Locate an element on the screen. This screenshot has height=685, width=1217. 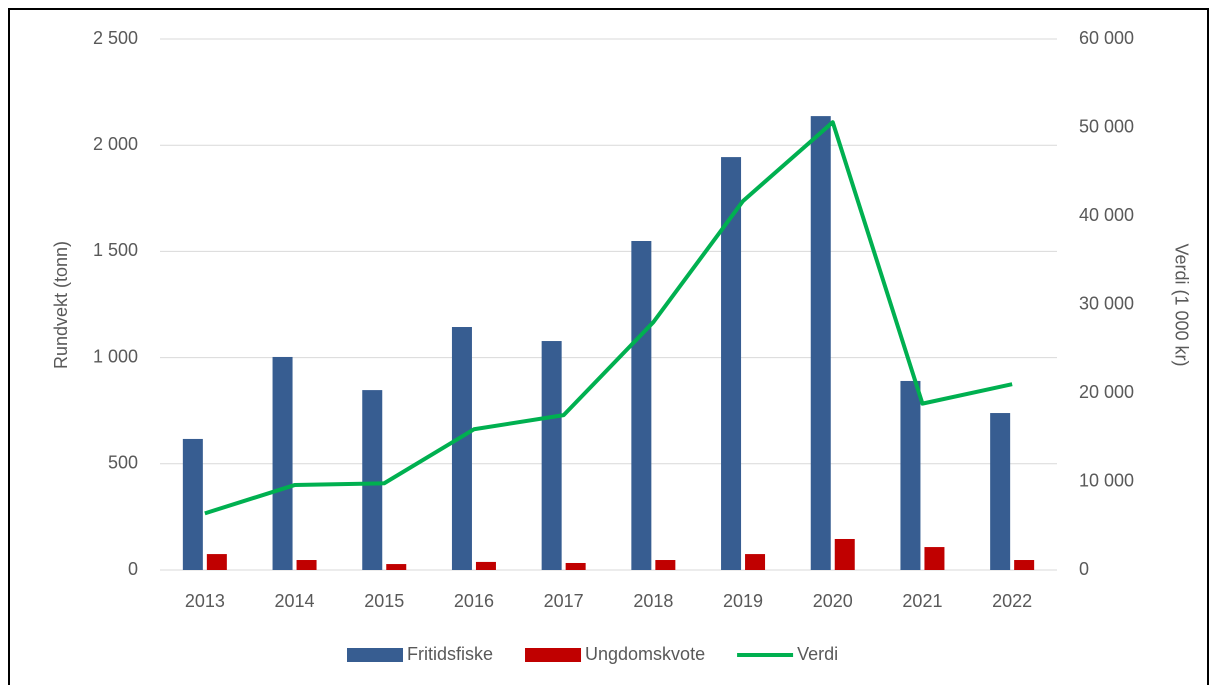
x-tick-label: 2020 is located at coordinates (833, 601).